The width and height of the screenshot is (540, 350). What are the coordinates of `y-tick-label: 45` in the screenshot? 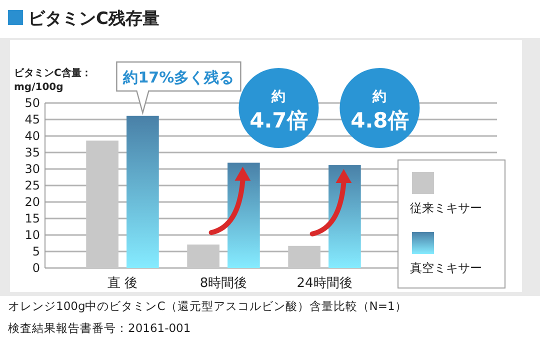 It's located at (32, 119).